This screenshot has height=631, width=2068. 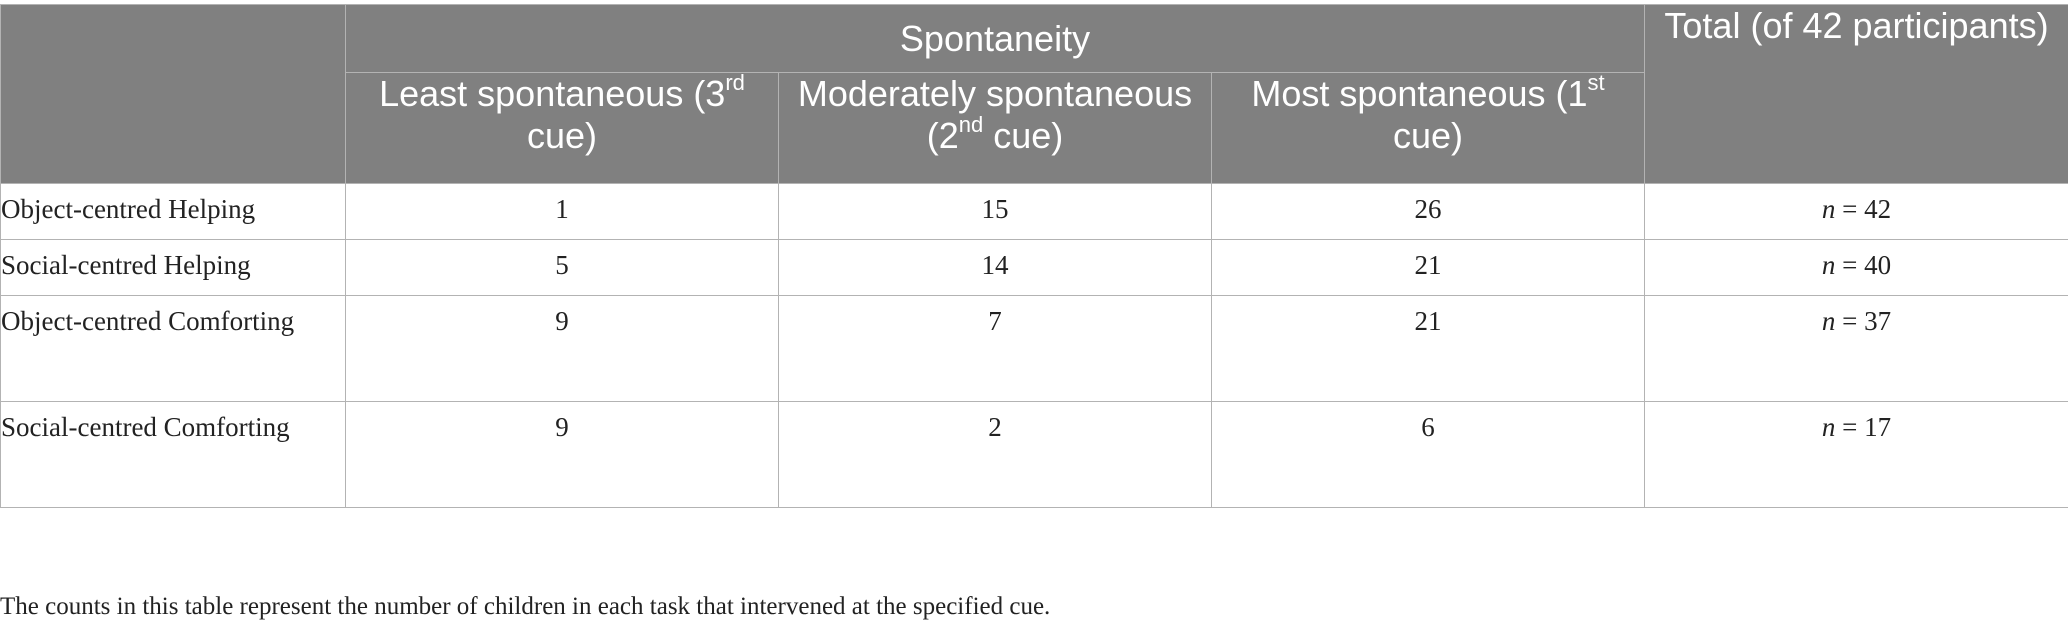 What do you see at coordinates (1428, 128) in the screenshot?
I see `column-header-most-spontaneous: Most spontaneous (1st cue)` at bounding box center [1428, 128].